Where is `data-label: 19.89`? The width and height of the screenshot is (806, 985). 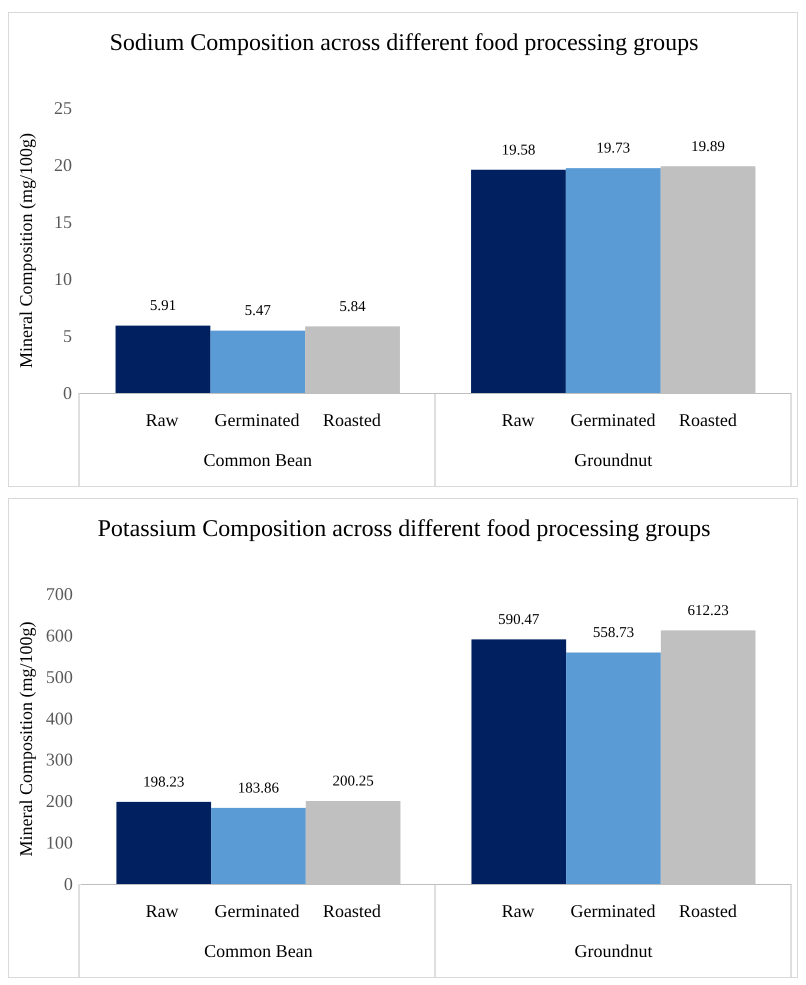 data-label: 19.89 is located at coordinates (708, 146).